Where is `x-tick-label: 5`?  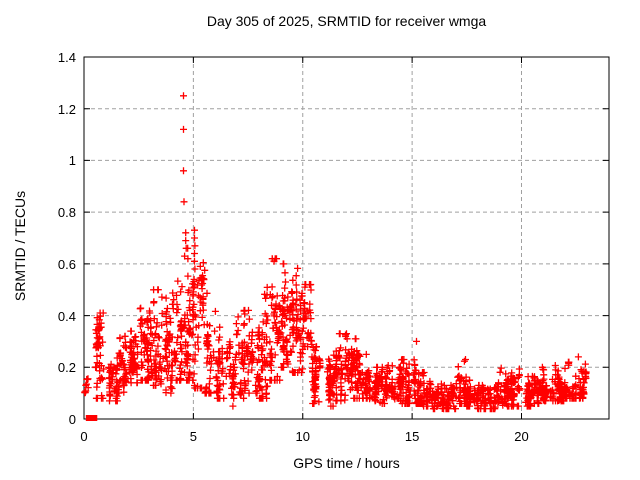
x-tick-label: 5 is located at coordinates (193, 436).